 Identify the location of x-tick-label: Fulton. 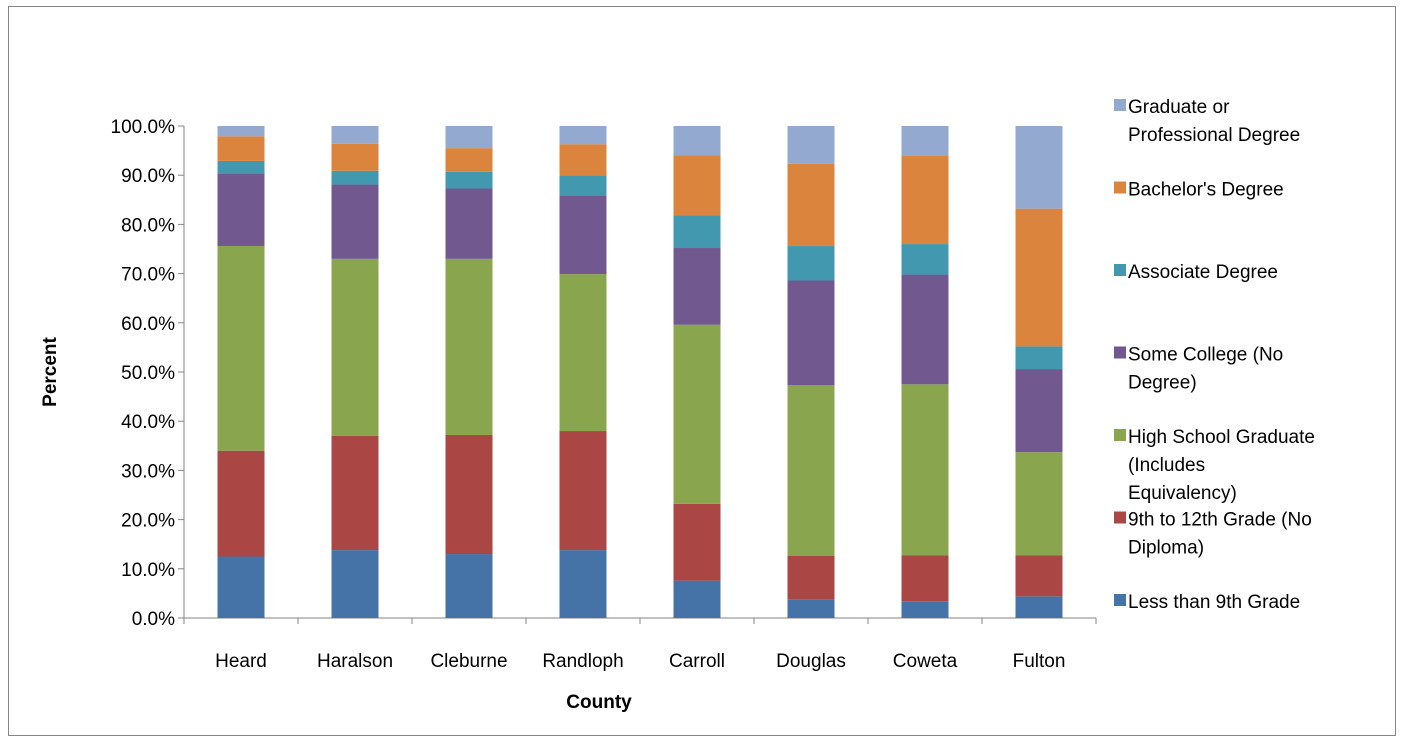
(1039, 661).